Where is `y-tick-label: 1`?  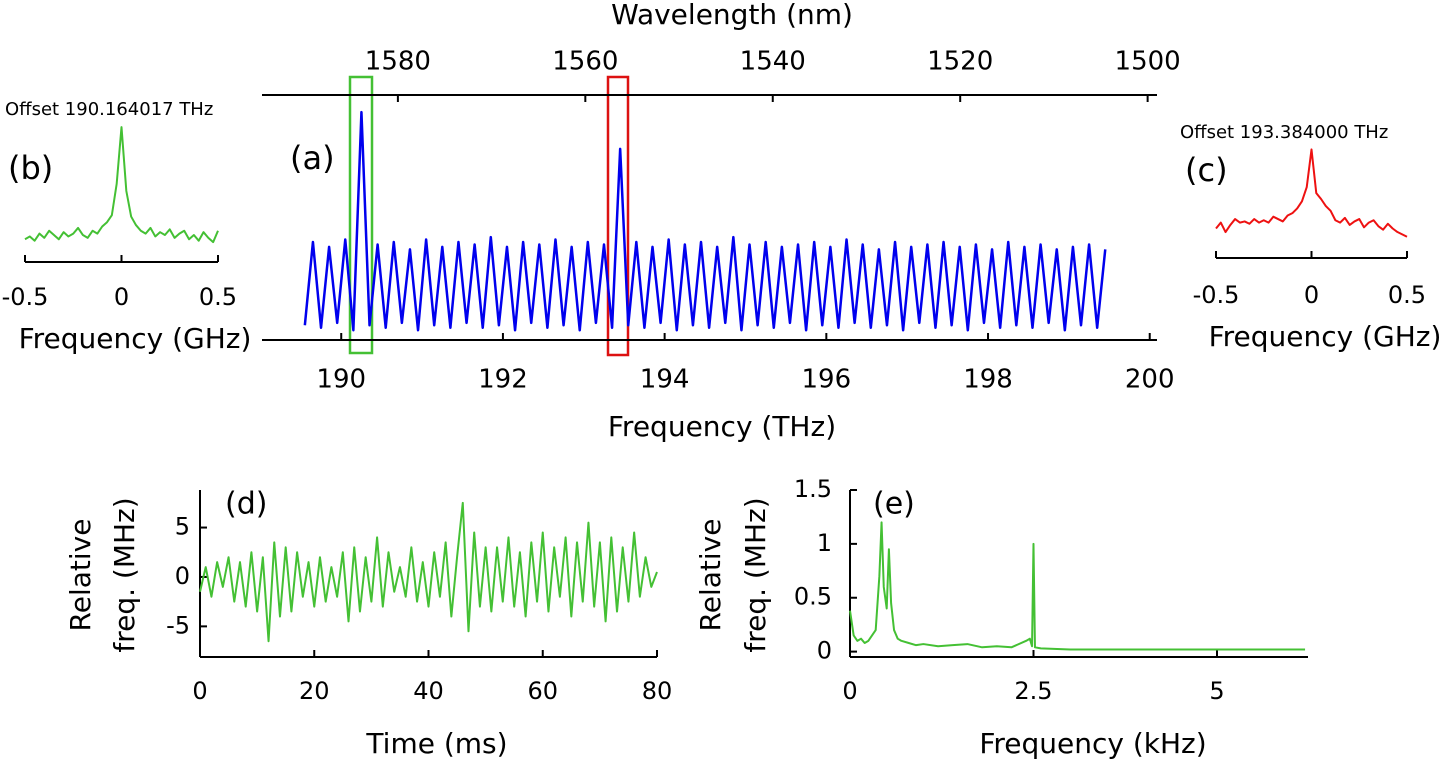 y-tick-label: 1 is located at coordinates (824, 543).